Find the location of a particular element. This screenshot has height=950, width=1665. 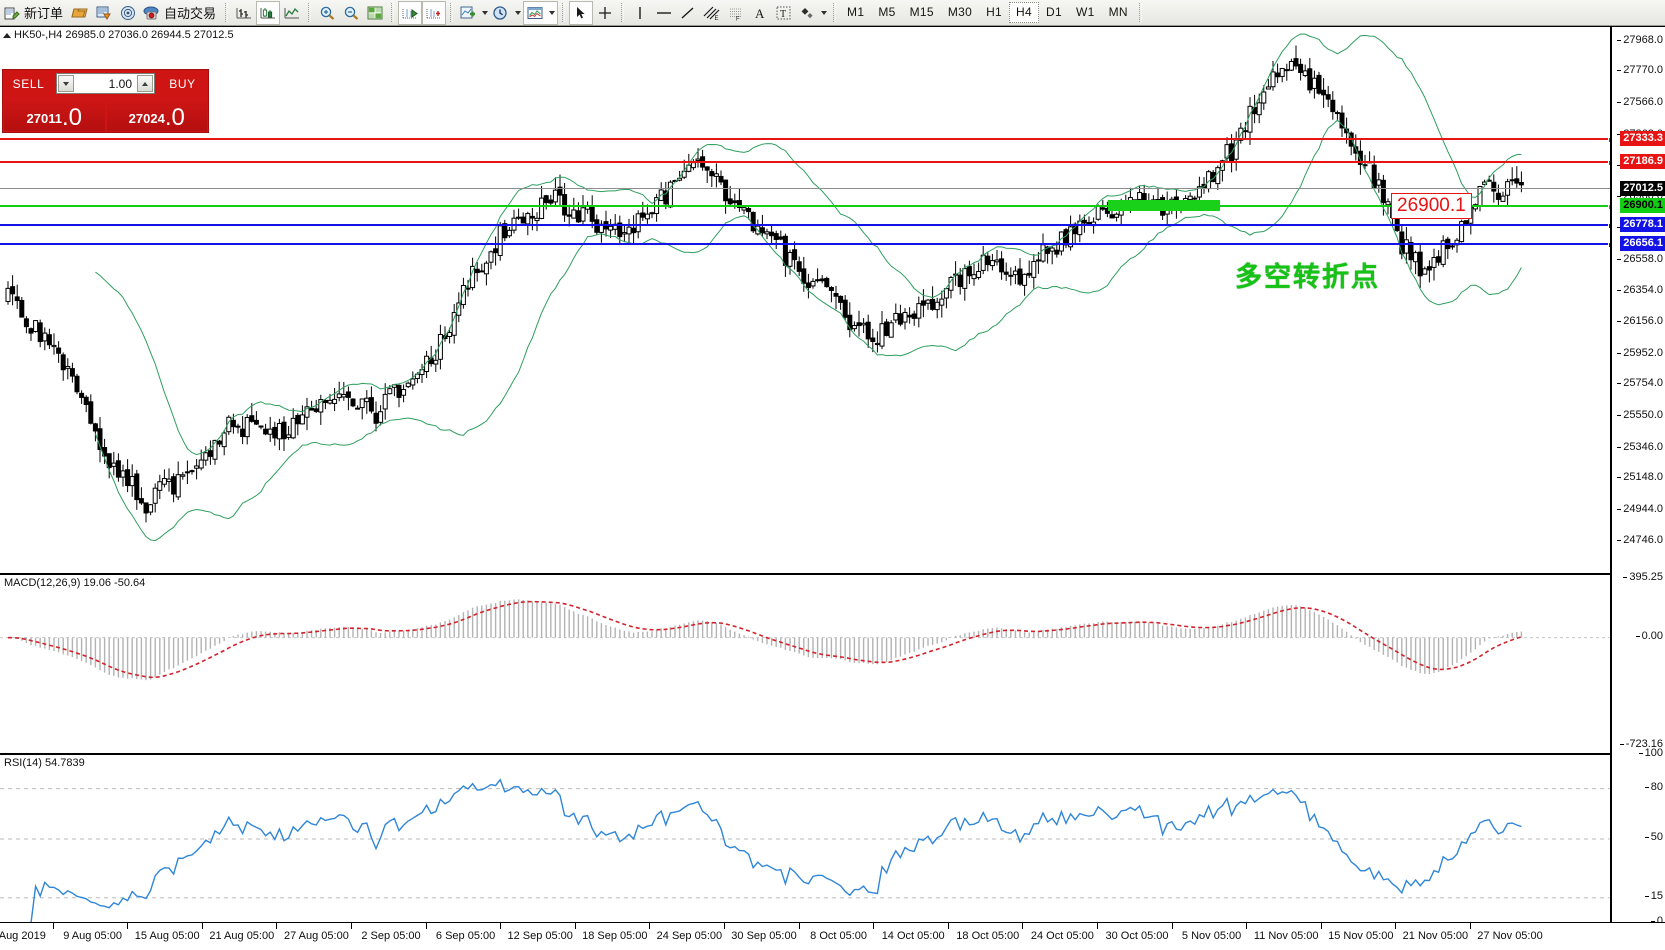

templates-icon is located at coordinates (535, 12).